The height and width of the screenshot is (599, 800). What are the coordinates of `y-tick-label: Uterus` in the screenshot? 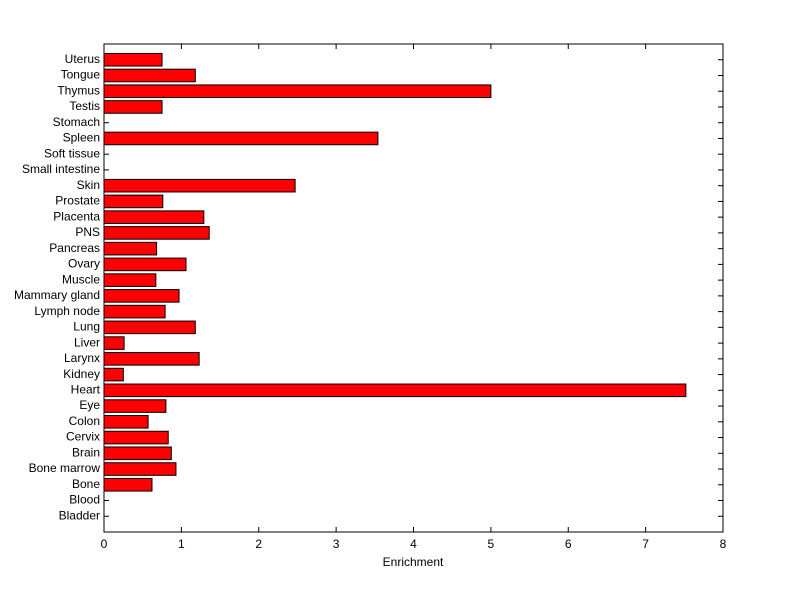 It's located at (82, 59).